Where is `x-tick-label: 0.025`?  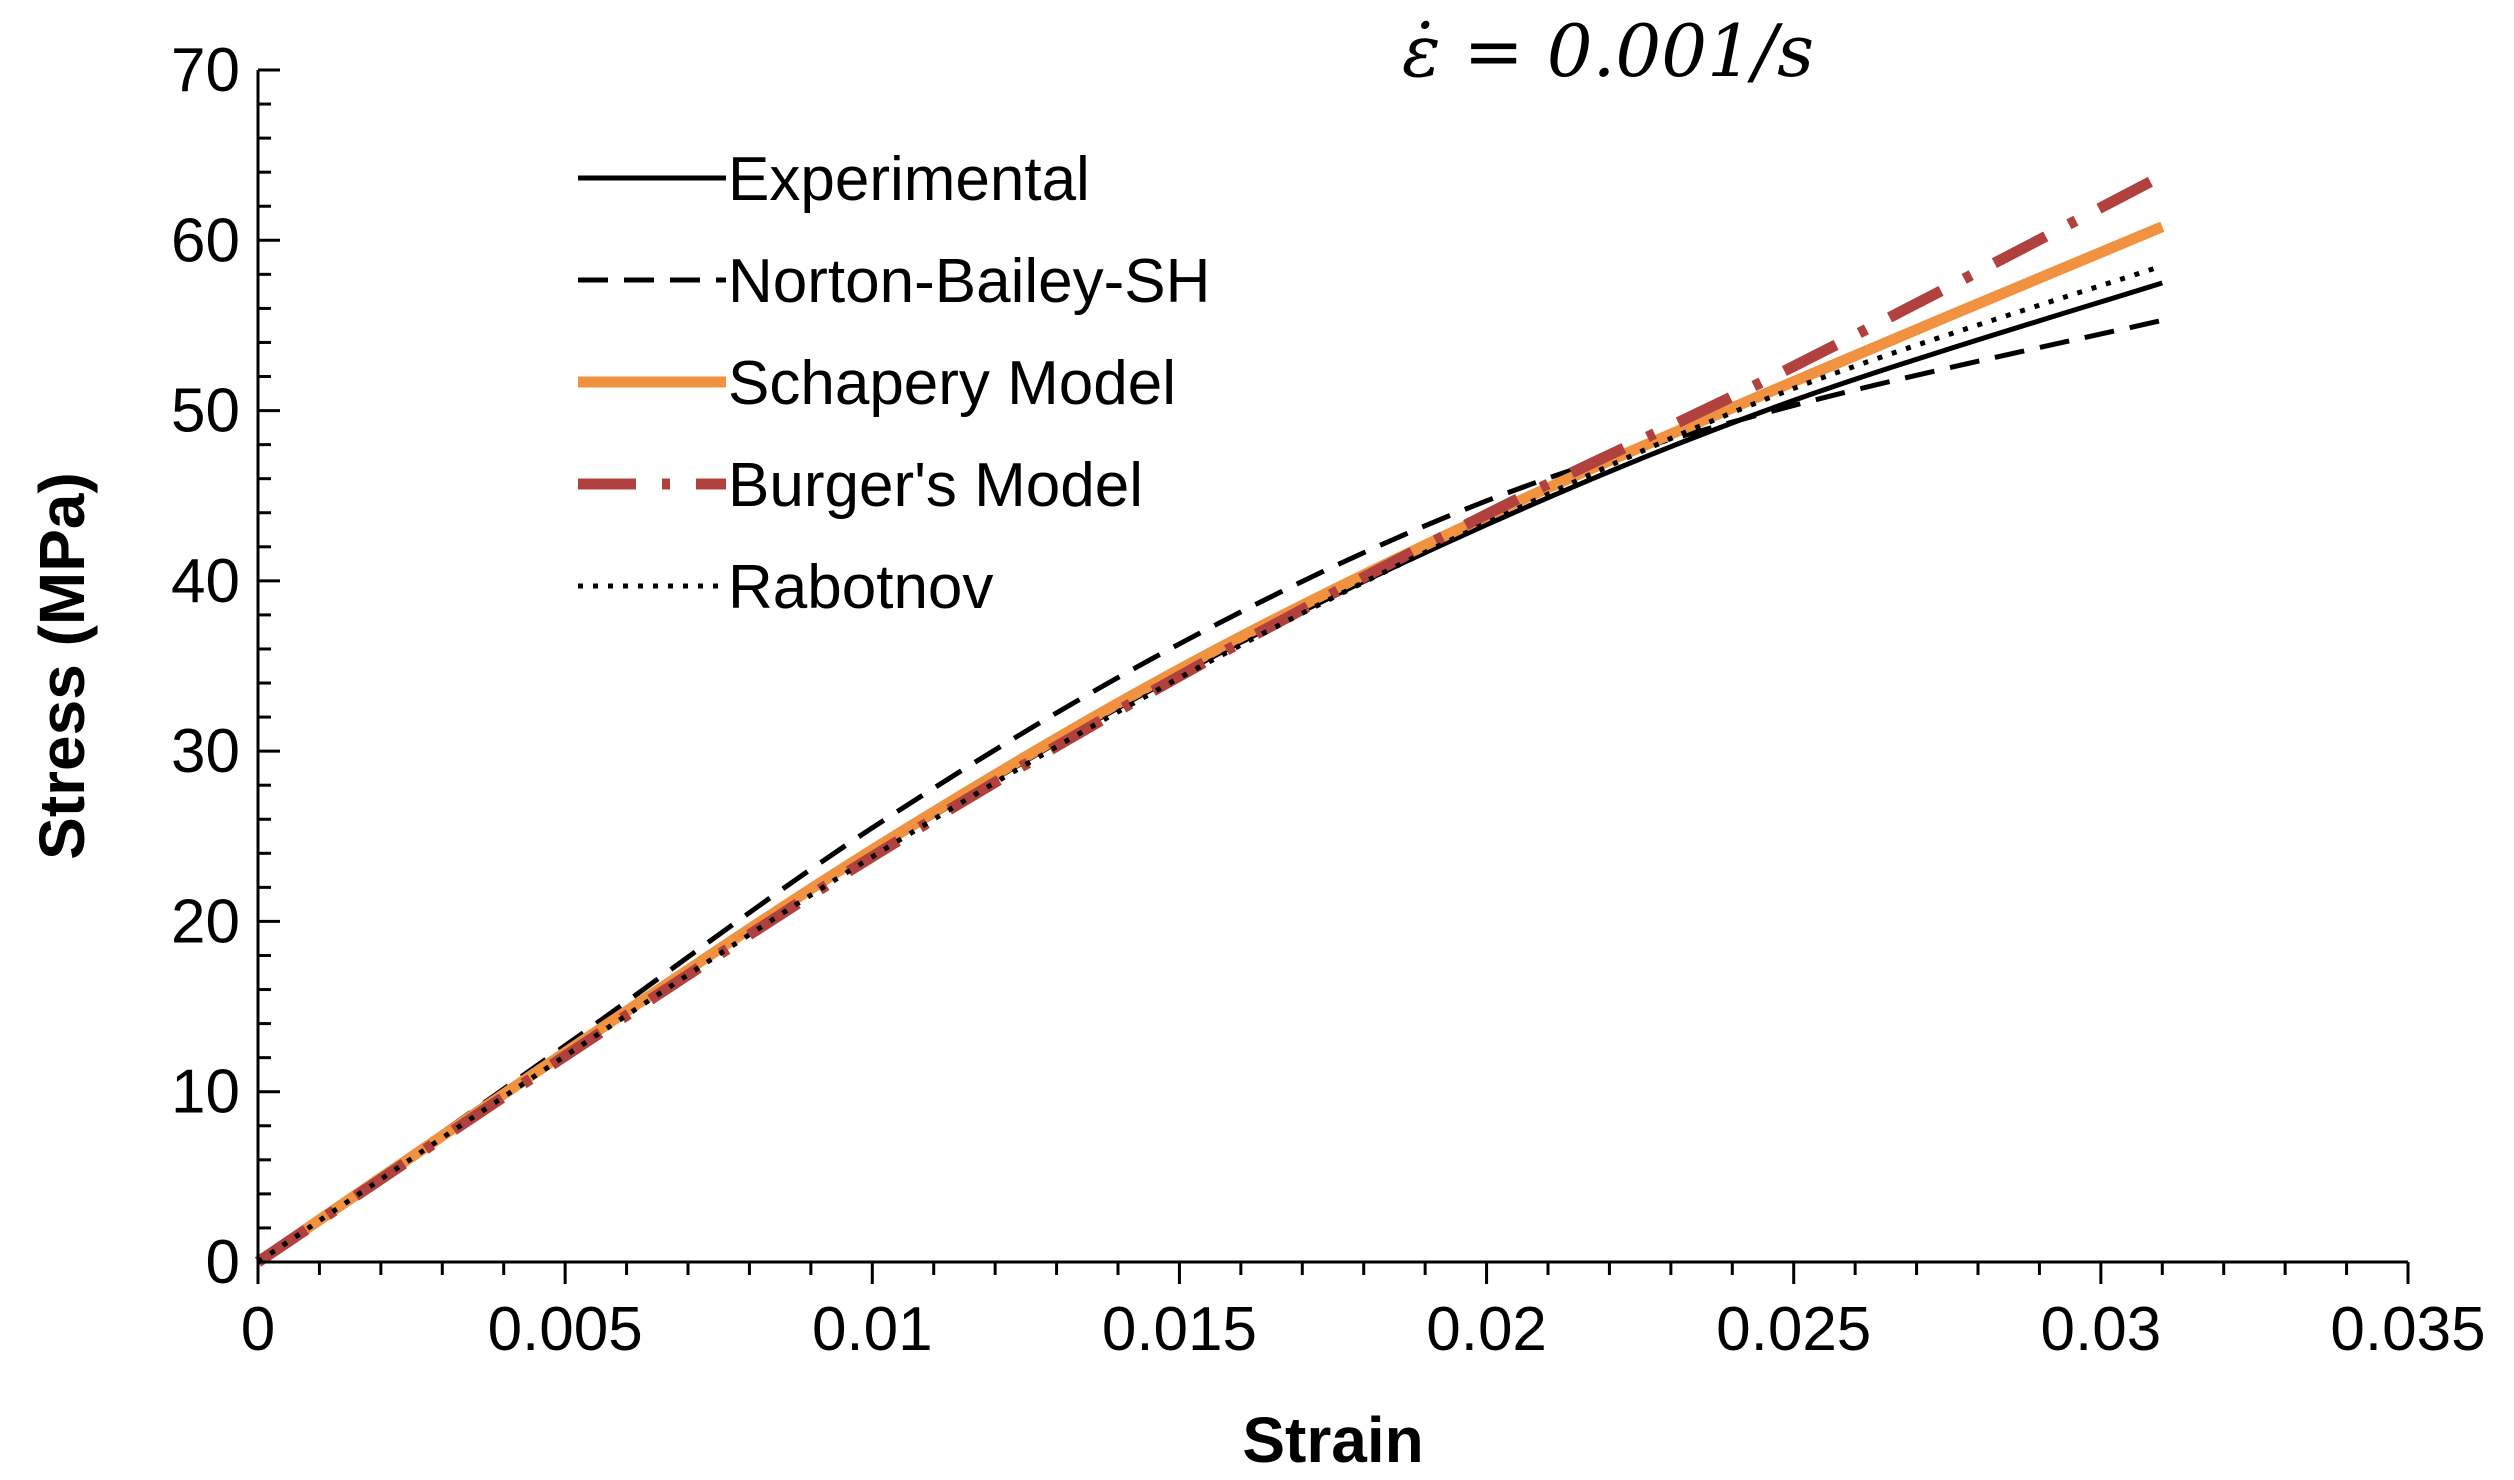
x-tick-label: 0.025 is located at coordinates (1793, 1329).